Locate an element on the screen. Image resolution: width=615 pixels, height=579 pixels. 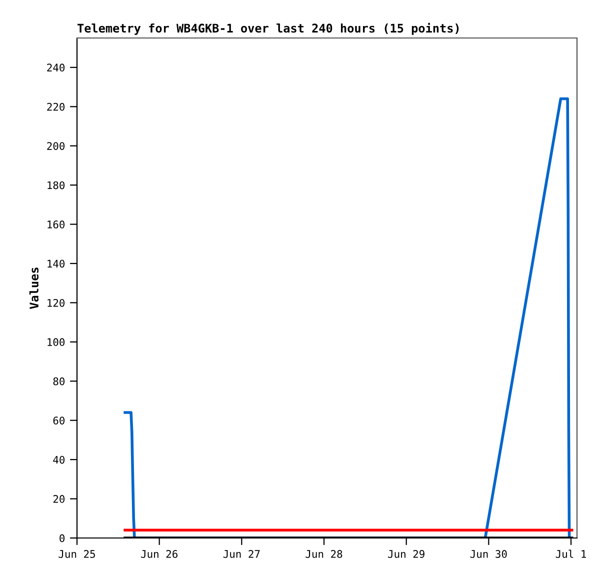
y-tick-label: 40 is located at coordinates (59, 460).